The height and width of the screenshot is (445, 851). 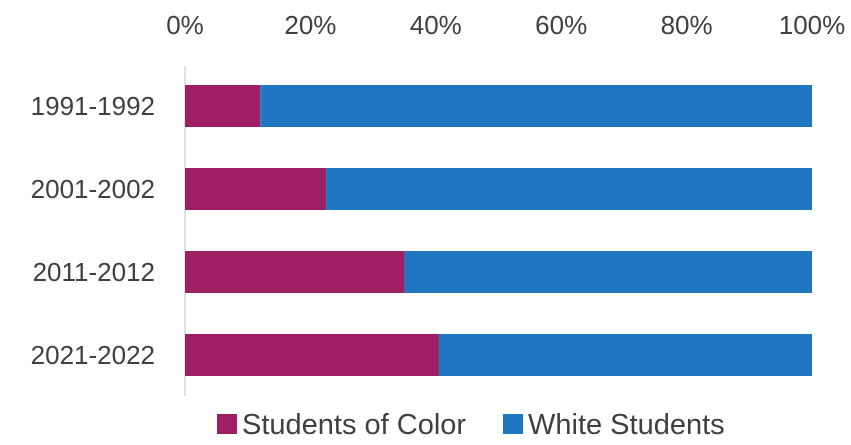 I want to click on category-label: 1991-1992, so click(x=93, y=106).